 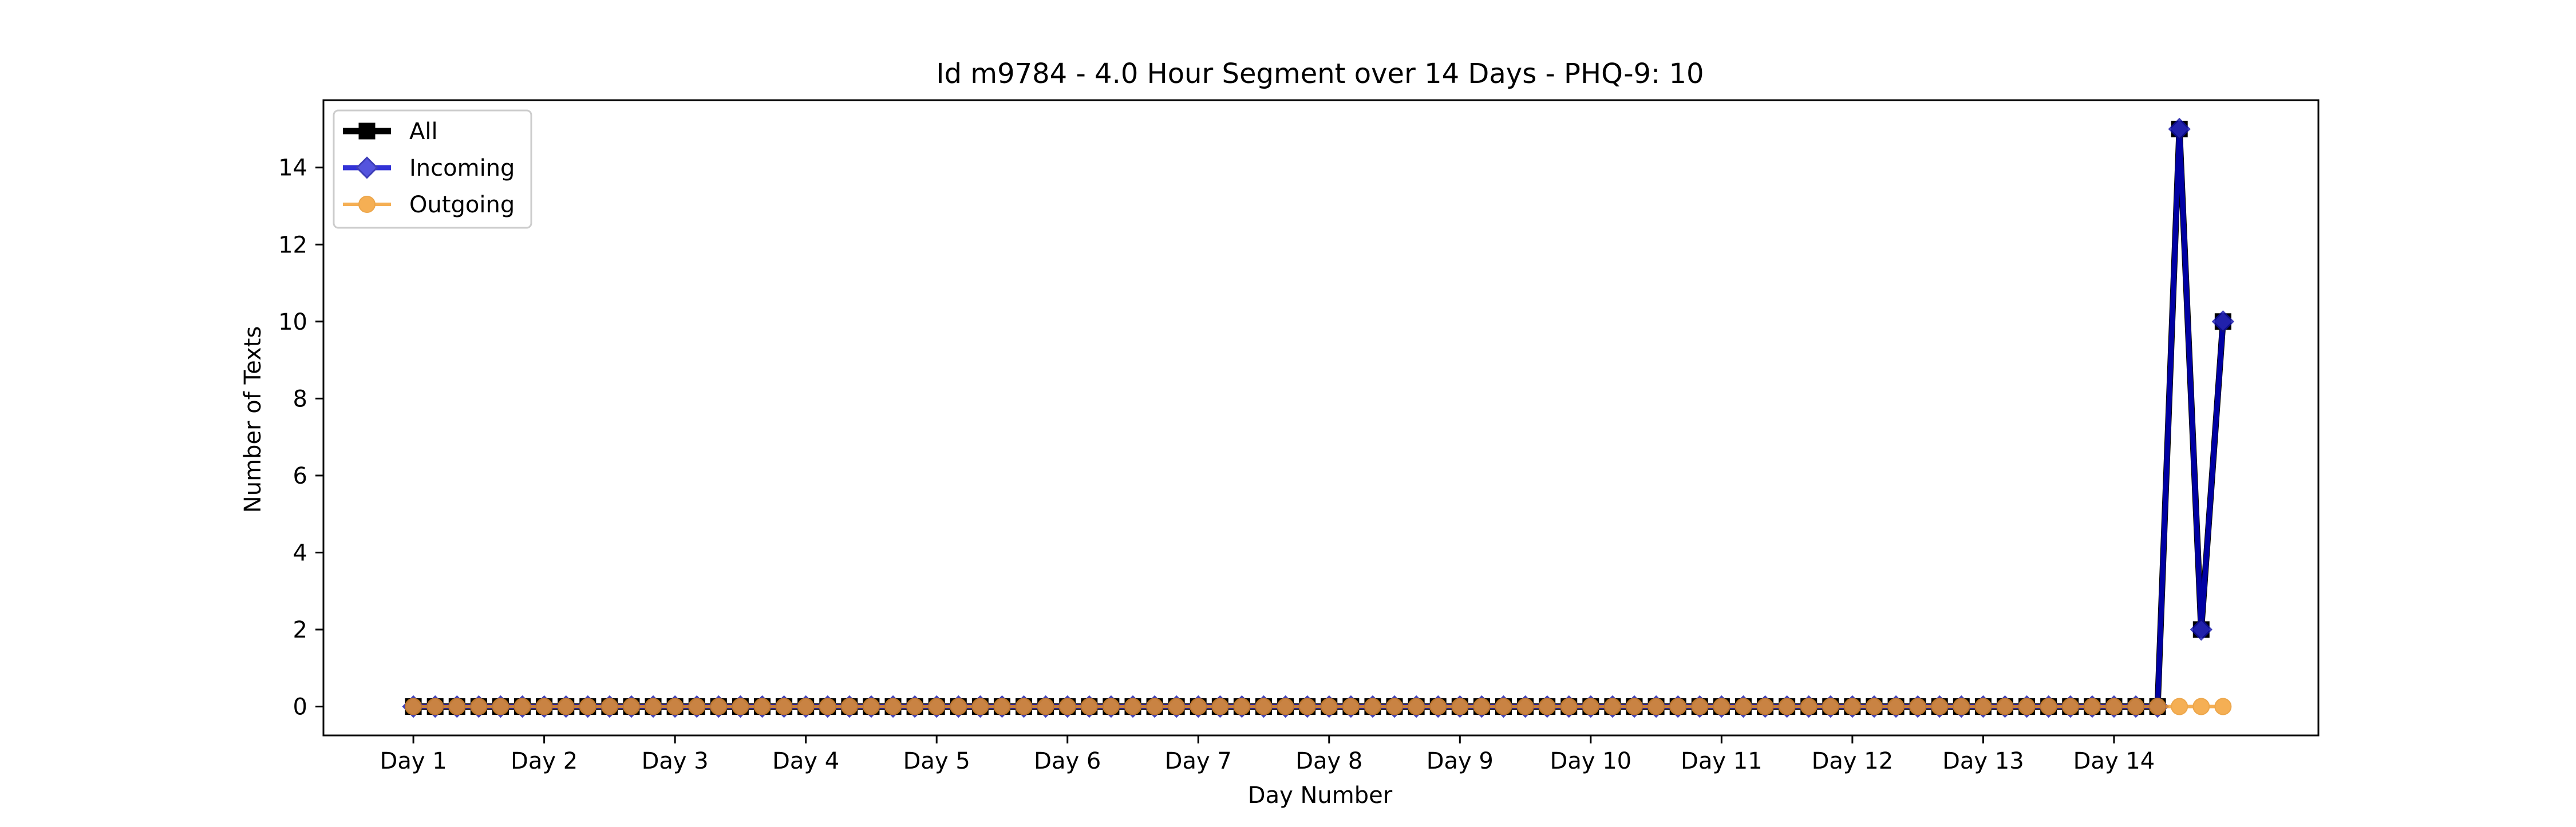 I want to click on y-tick-label: 12, so click(x=292, y=245).